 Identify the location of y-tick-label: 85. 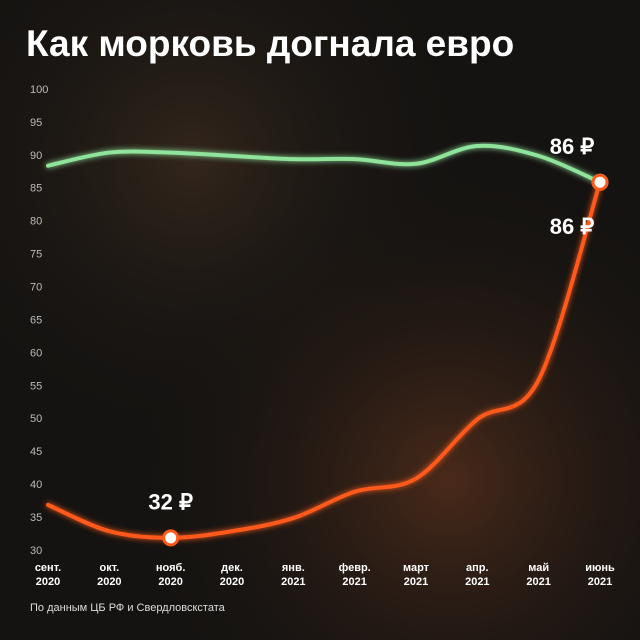
(36, 189).